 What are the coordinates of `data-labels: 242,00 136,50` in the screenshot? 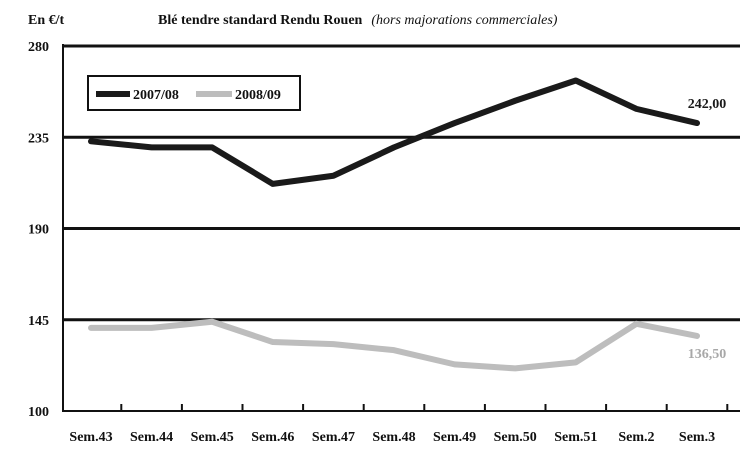 It's located at (707, 229).